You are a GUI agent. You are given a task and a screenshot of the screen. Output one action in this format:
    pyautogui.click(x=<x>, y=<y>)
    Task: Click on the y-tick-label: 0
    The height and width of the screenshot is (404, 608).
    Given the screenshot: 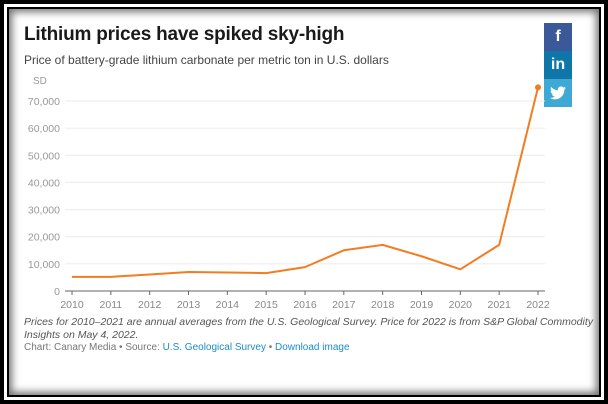 What is the action you would take?
    pyautogui.click(x=57, y=292)
    